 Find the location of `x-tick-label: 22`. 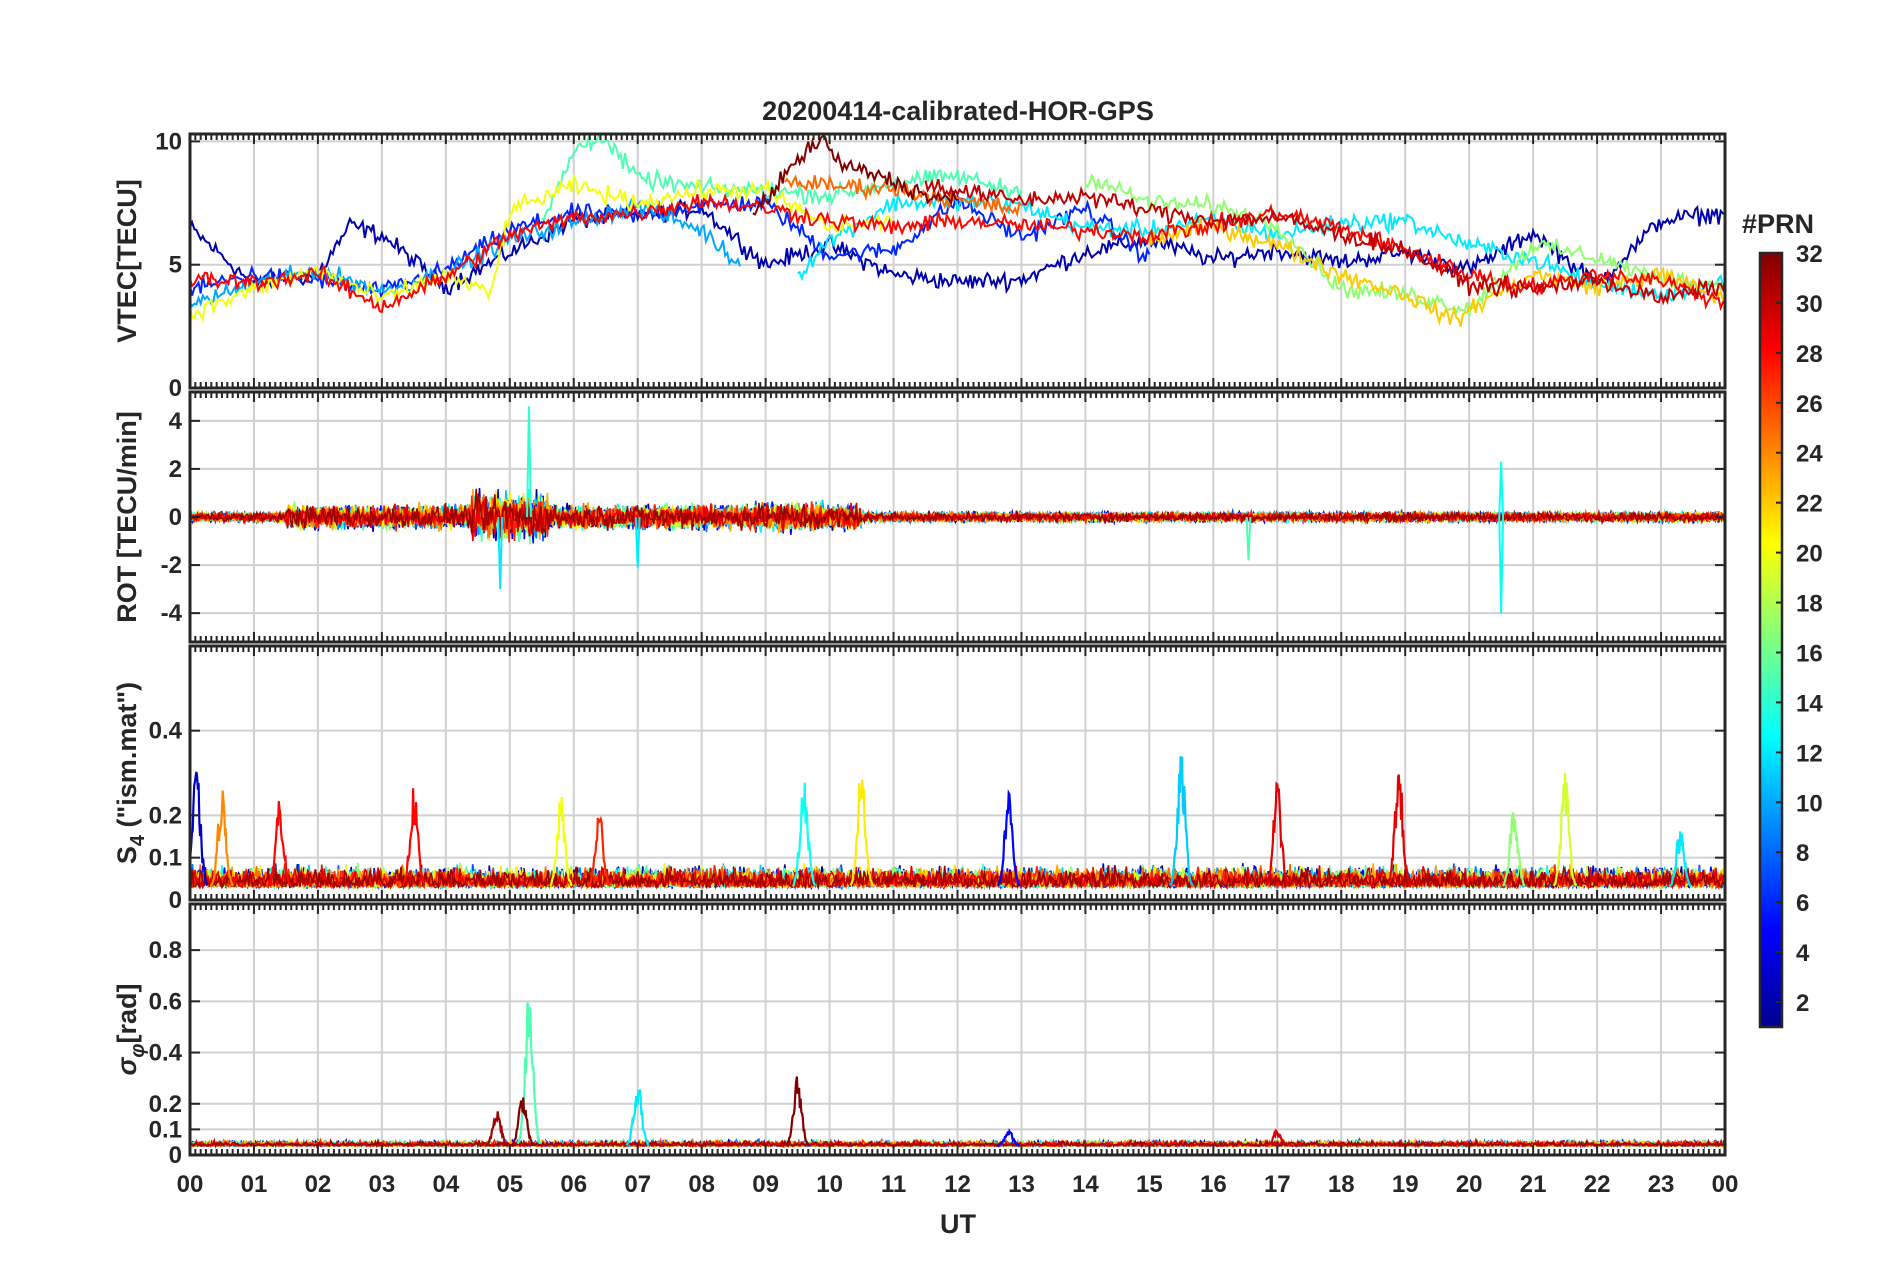

x-tick-label: 22 is located at coordinates (1597, 1184).